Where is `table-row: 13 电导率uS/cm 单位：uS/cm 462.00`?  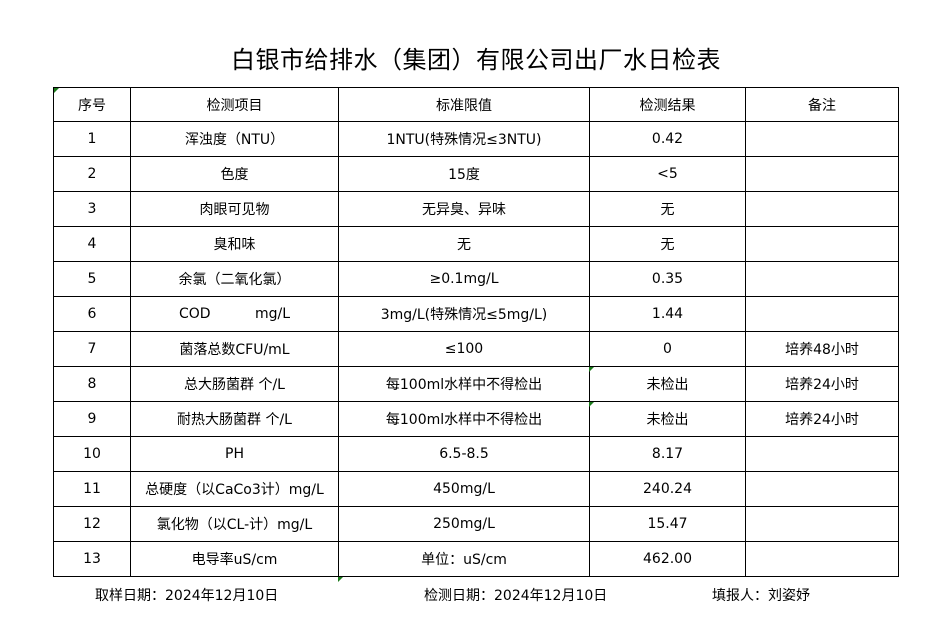 table-row: 13 电导率uS/cm 单位：uS/cm 462.00 is located at coordinates (476, 559).